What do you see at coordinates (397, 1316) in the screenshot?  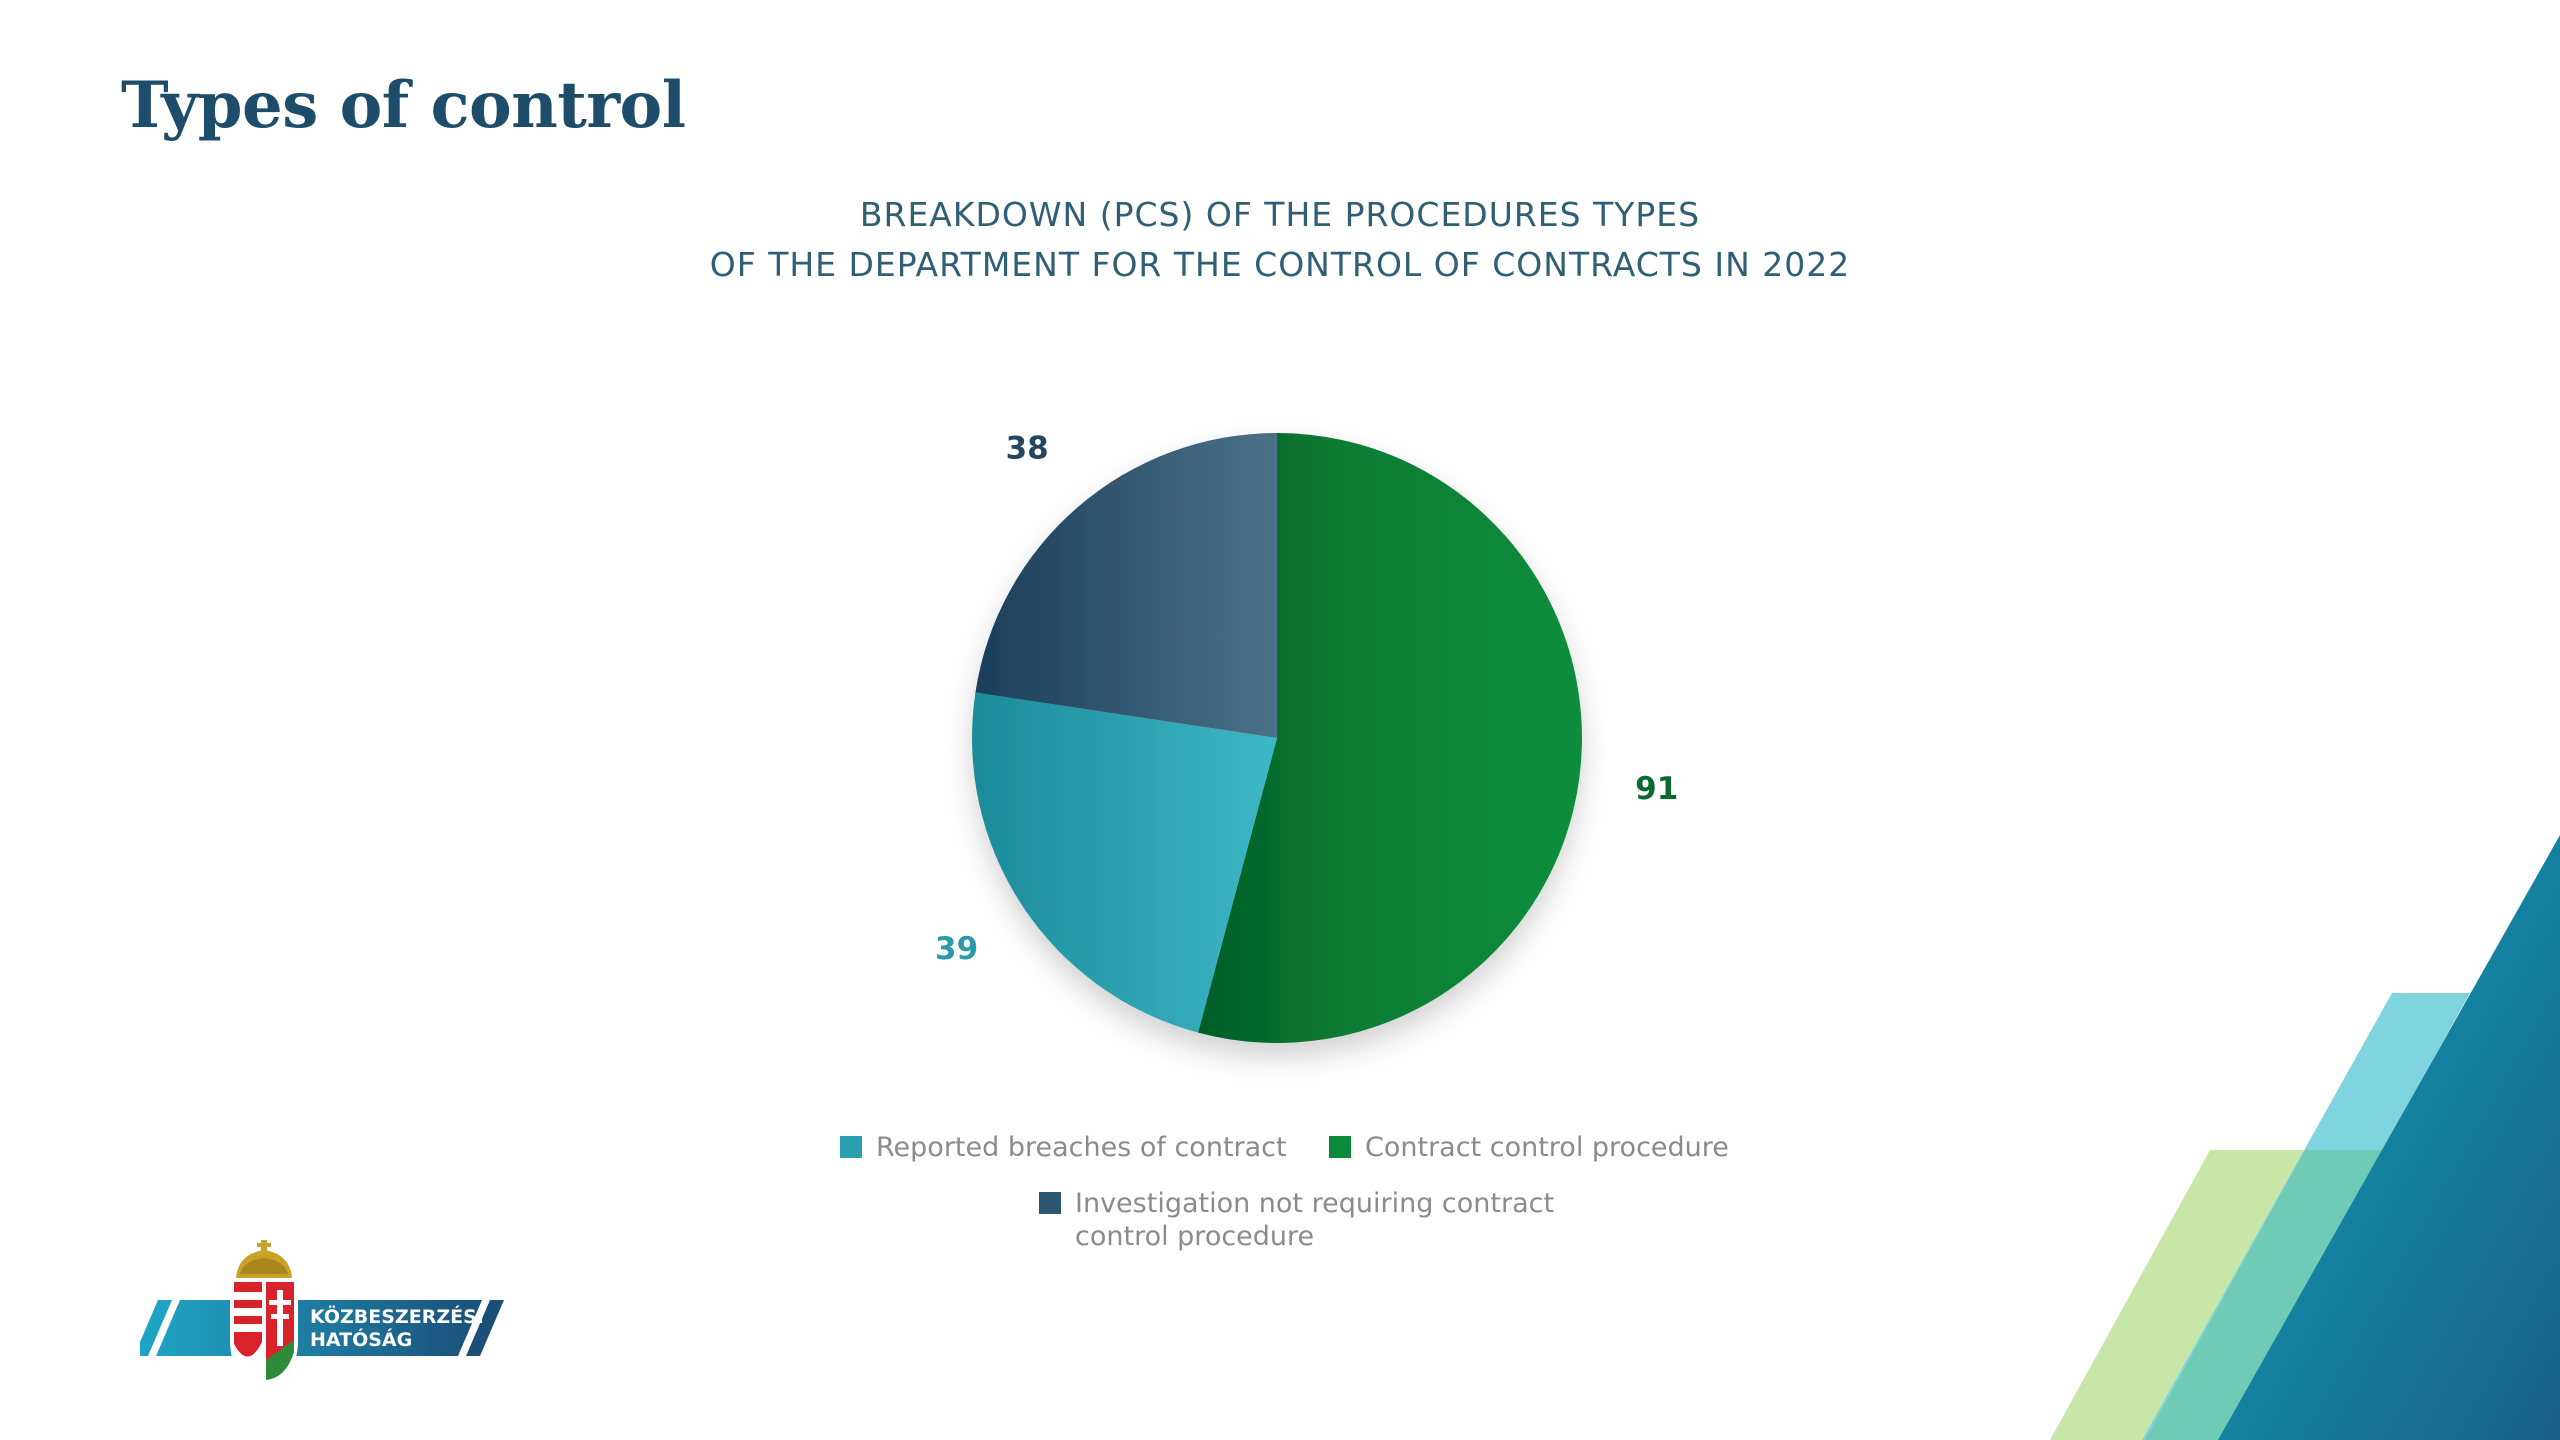 I see `logo-text-line-1: KÖZBESZERZÉSI` at bounding box center [397, 1316].